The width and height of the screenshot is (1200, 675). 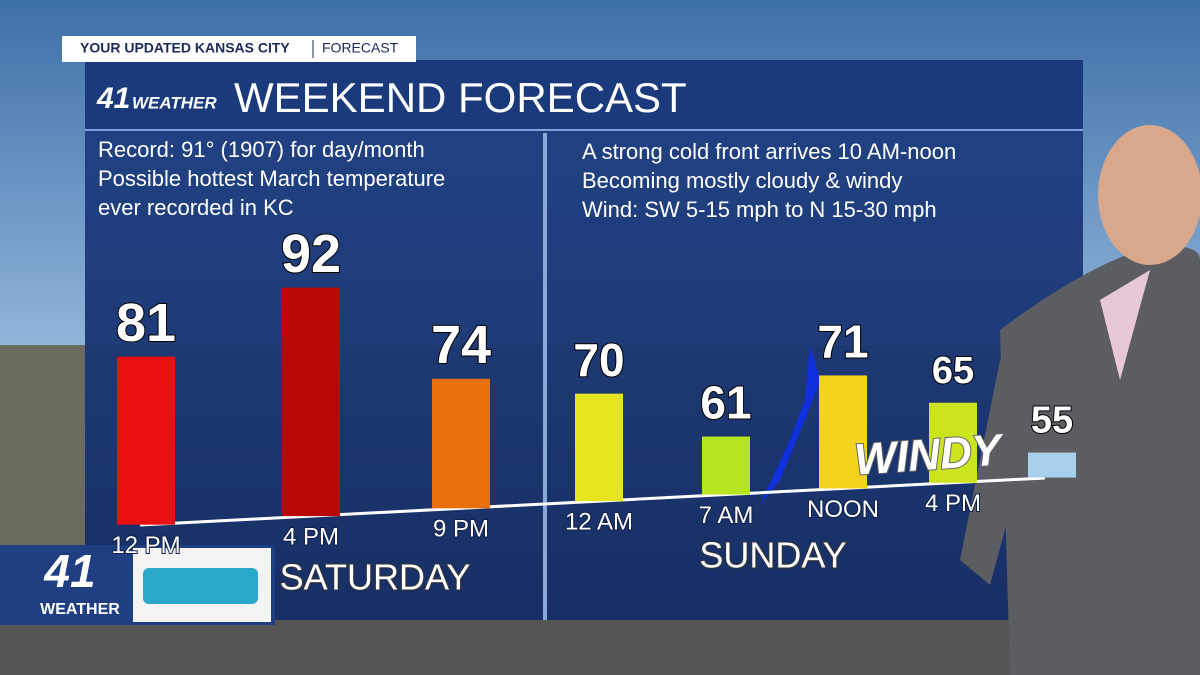 I want to click on value-label: 92, so click(x=311, y=254).